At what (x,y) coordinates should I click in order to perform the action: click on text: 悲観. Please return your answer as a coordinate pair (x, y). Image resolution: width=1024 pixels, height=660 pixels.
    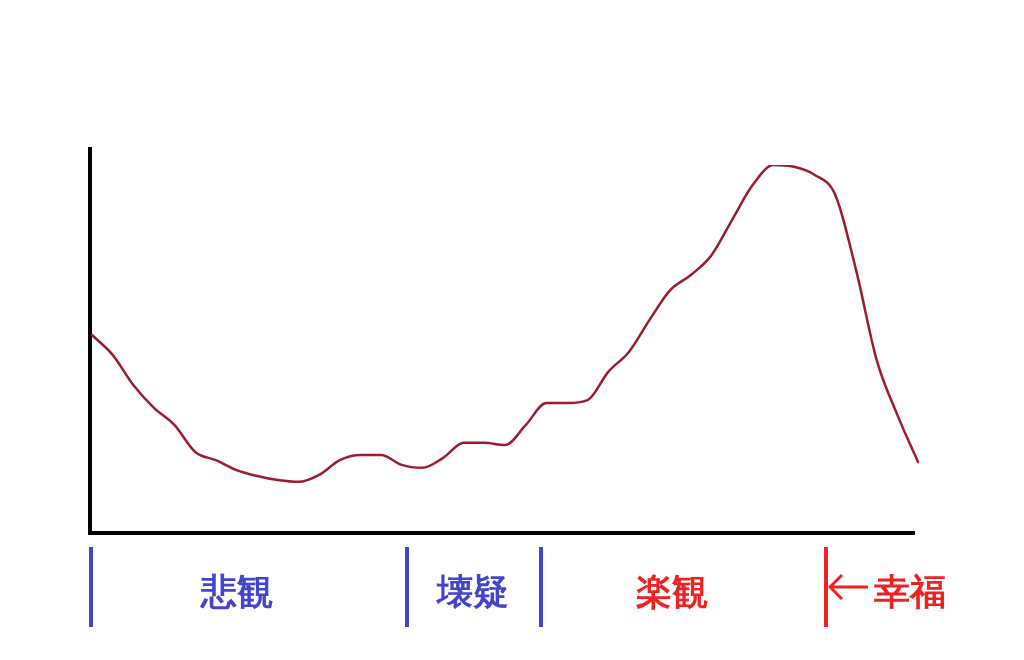
    Looking at the image, I should click on (237, 592).